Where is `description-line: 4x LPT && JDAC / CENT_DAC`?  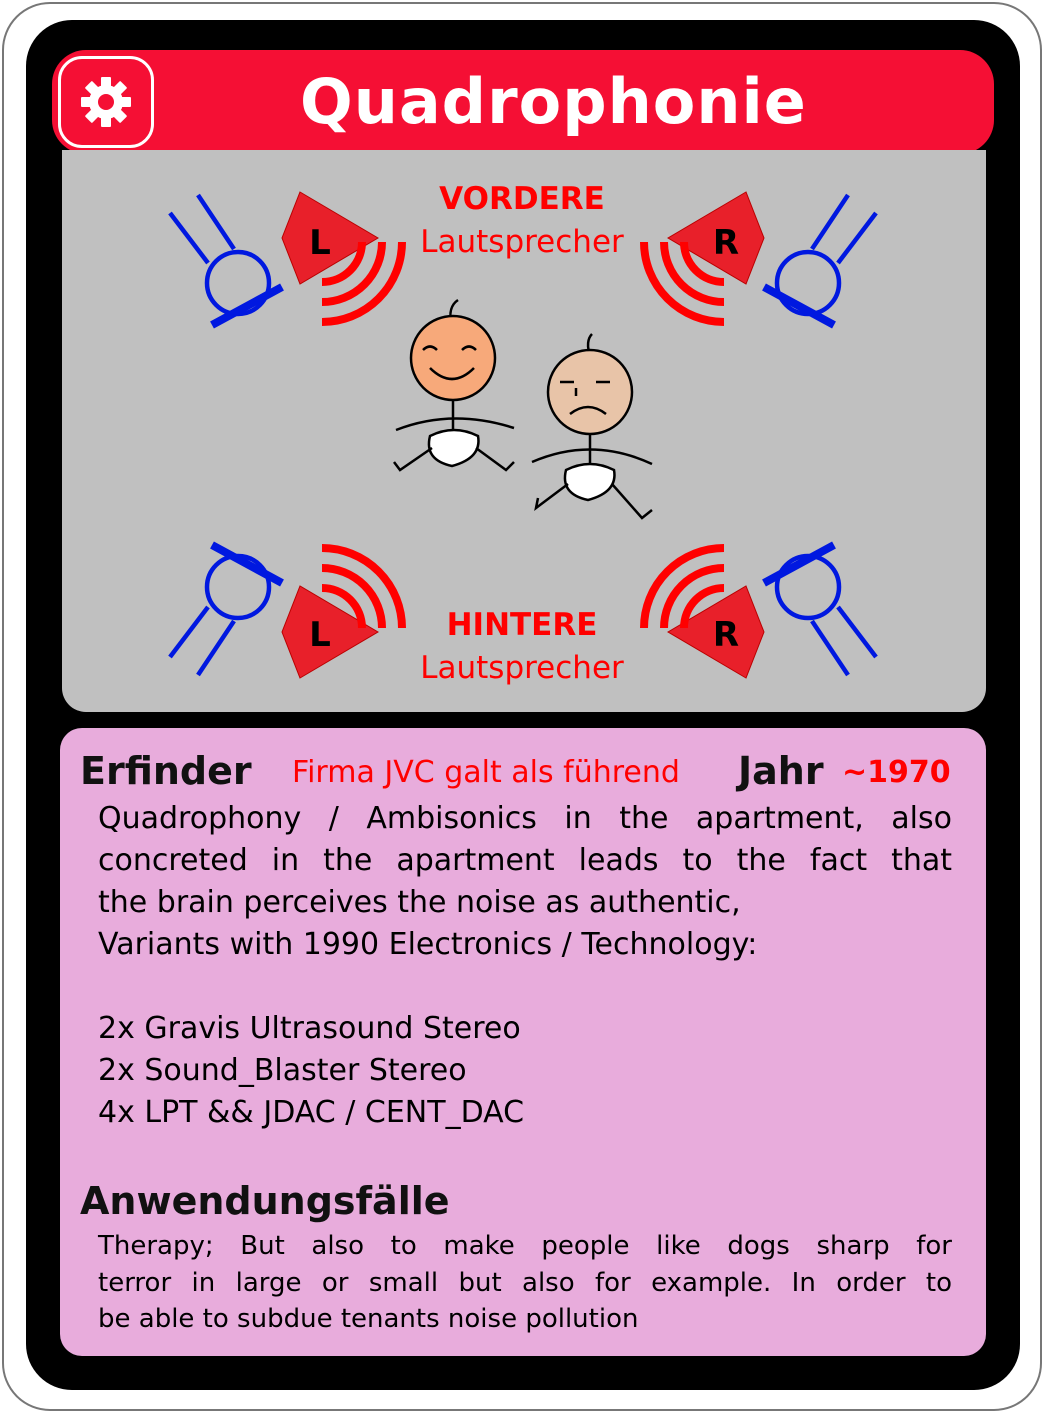 description-line: 4x LPT && JDAC / CENT_DAC is located at coordinates (311, 1112).